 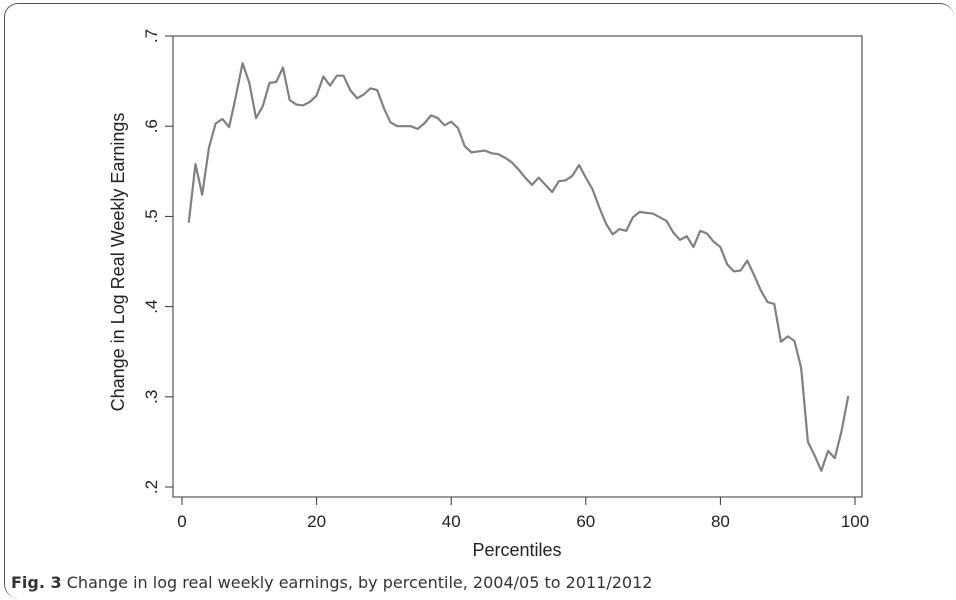 What do you see at coordinates (151, 126) in the screenshot?
I see `y-tick-label: .6` at bounding box center [151, 126].